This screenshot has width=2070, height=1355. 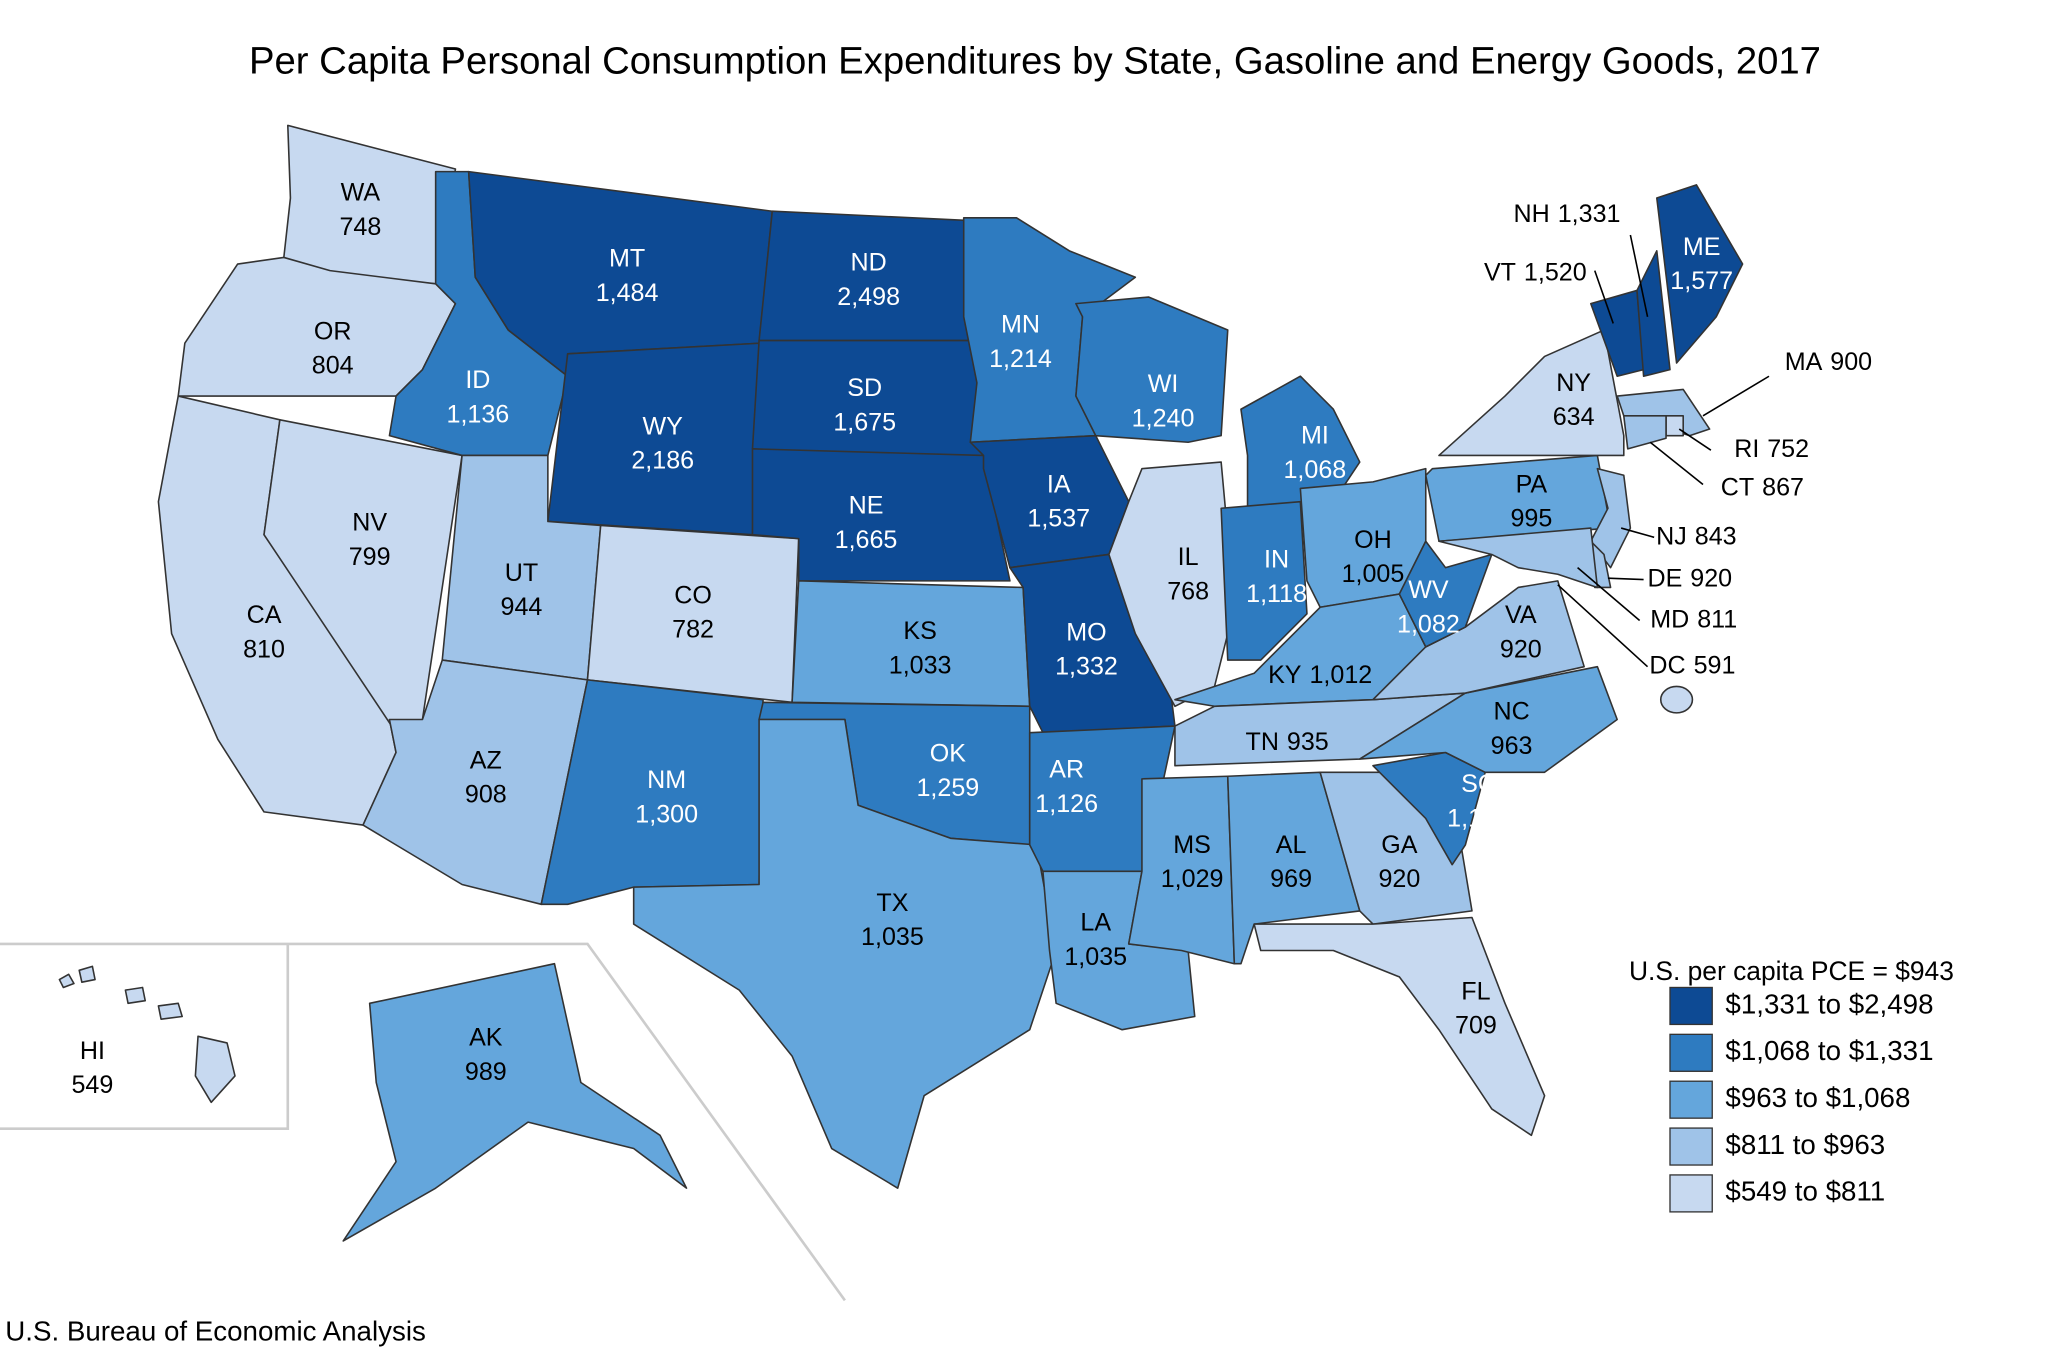 What do you see at coordinates (1095, 923) in the screenshot?
I see `state-abbr: LA` at bounding box center [1095, 923].